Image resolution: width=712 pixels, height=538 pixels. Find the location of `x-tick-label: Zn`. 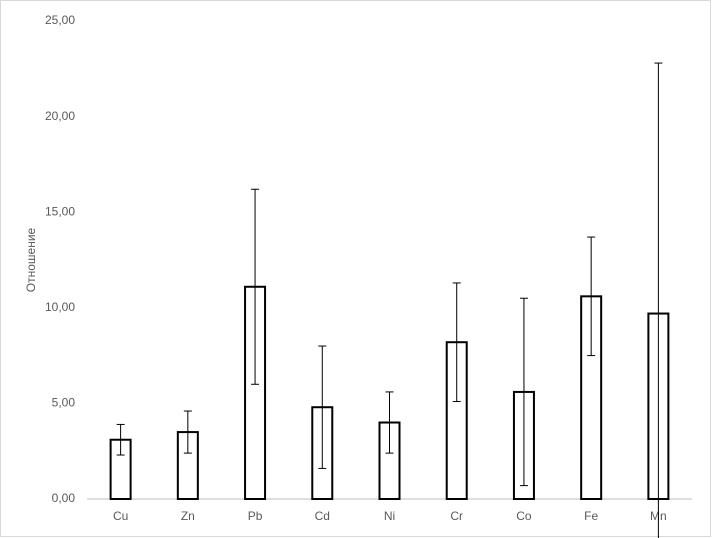

x-tick-label: Zn is located at coordinates (188, 516).